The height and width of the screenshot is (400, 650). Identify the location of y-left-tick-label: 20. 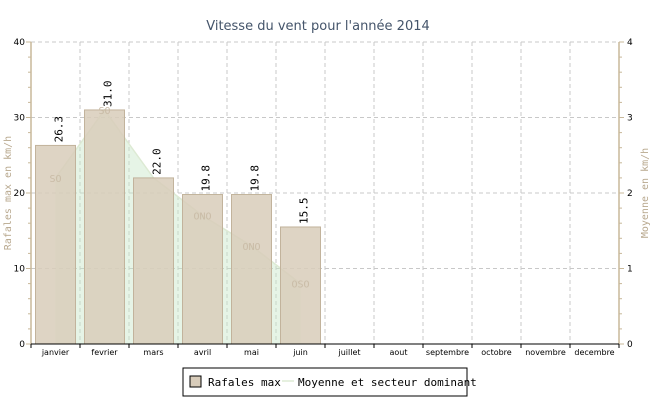
(20, 194).